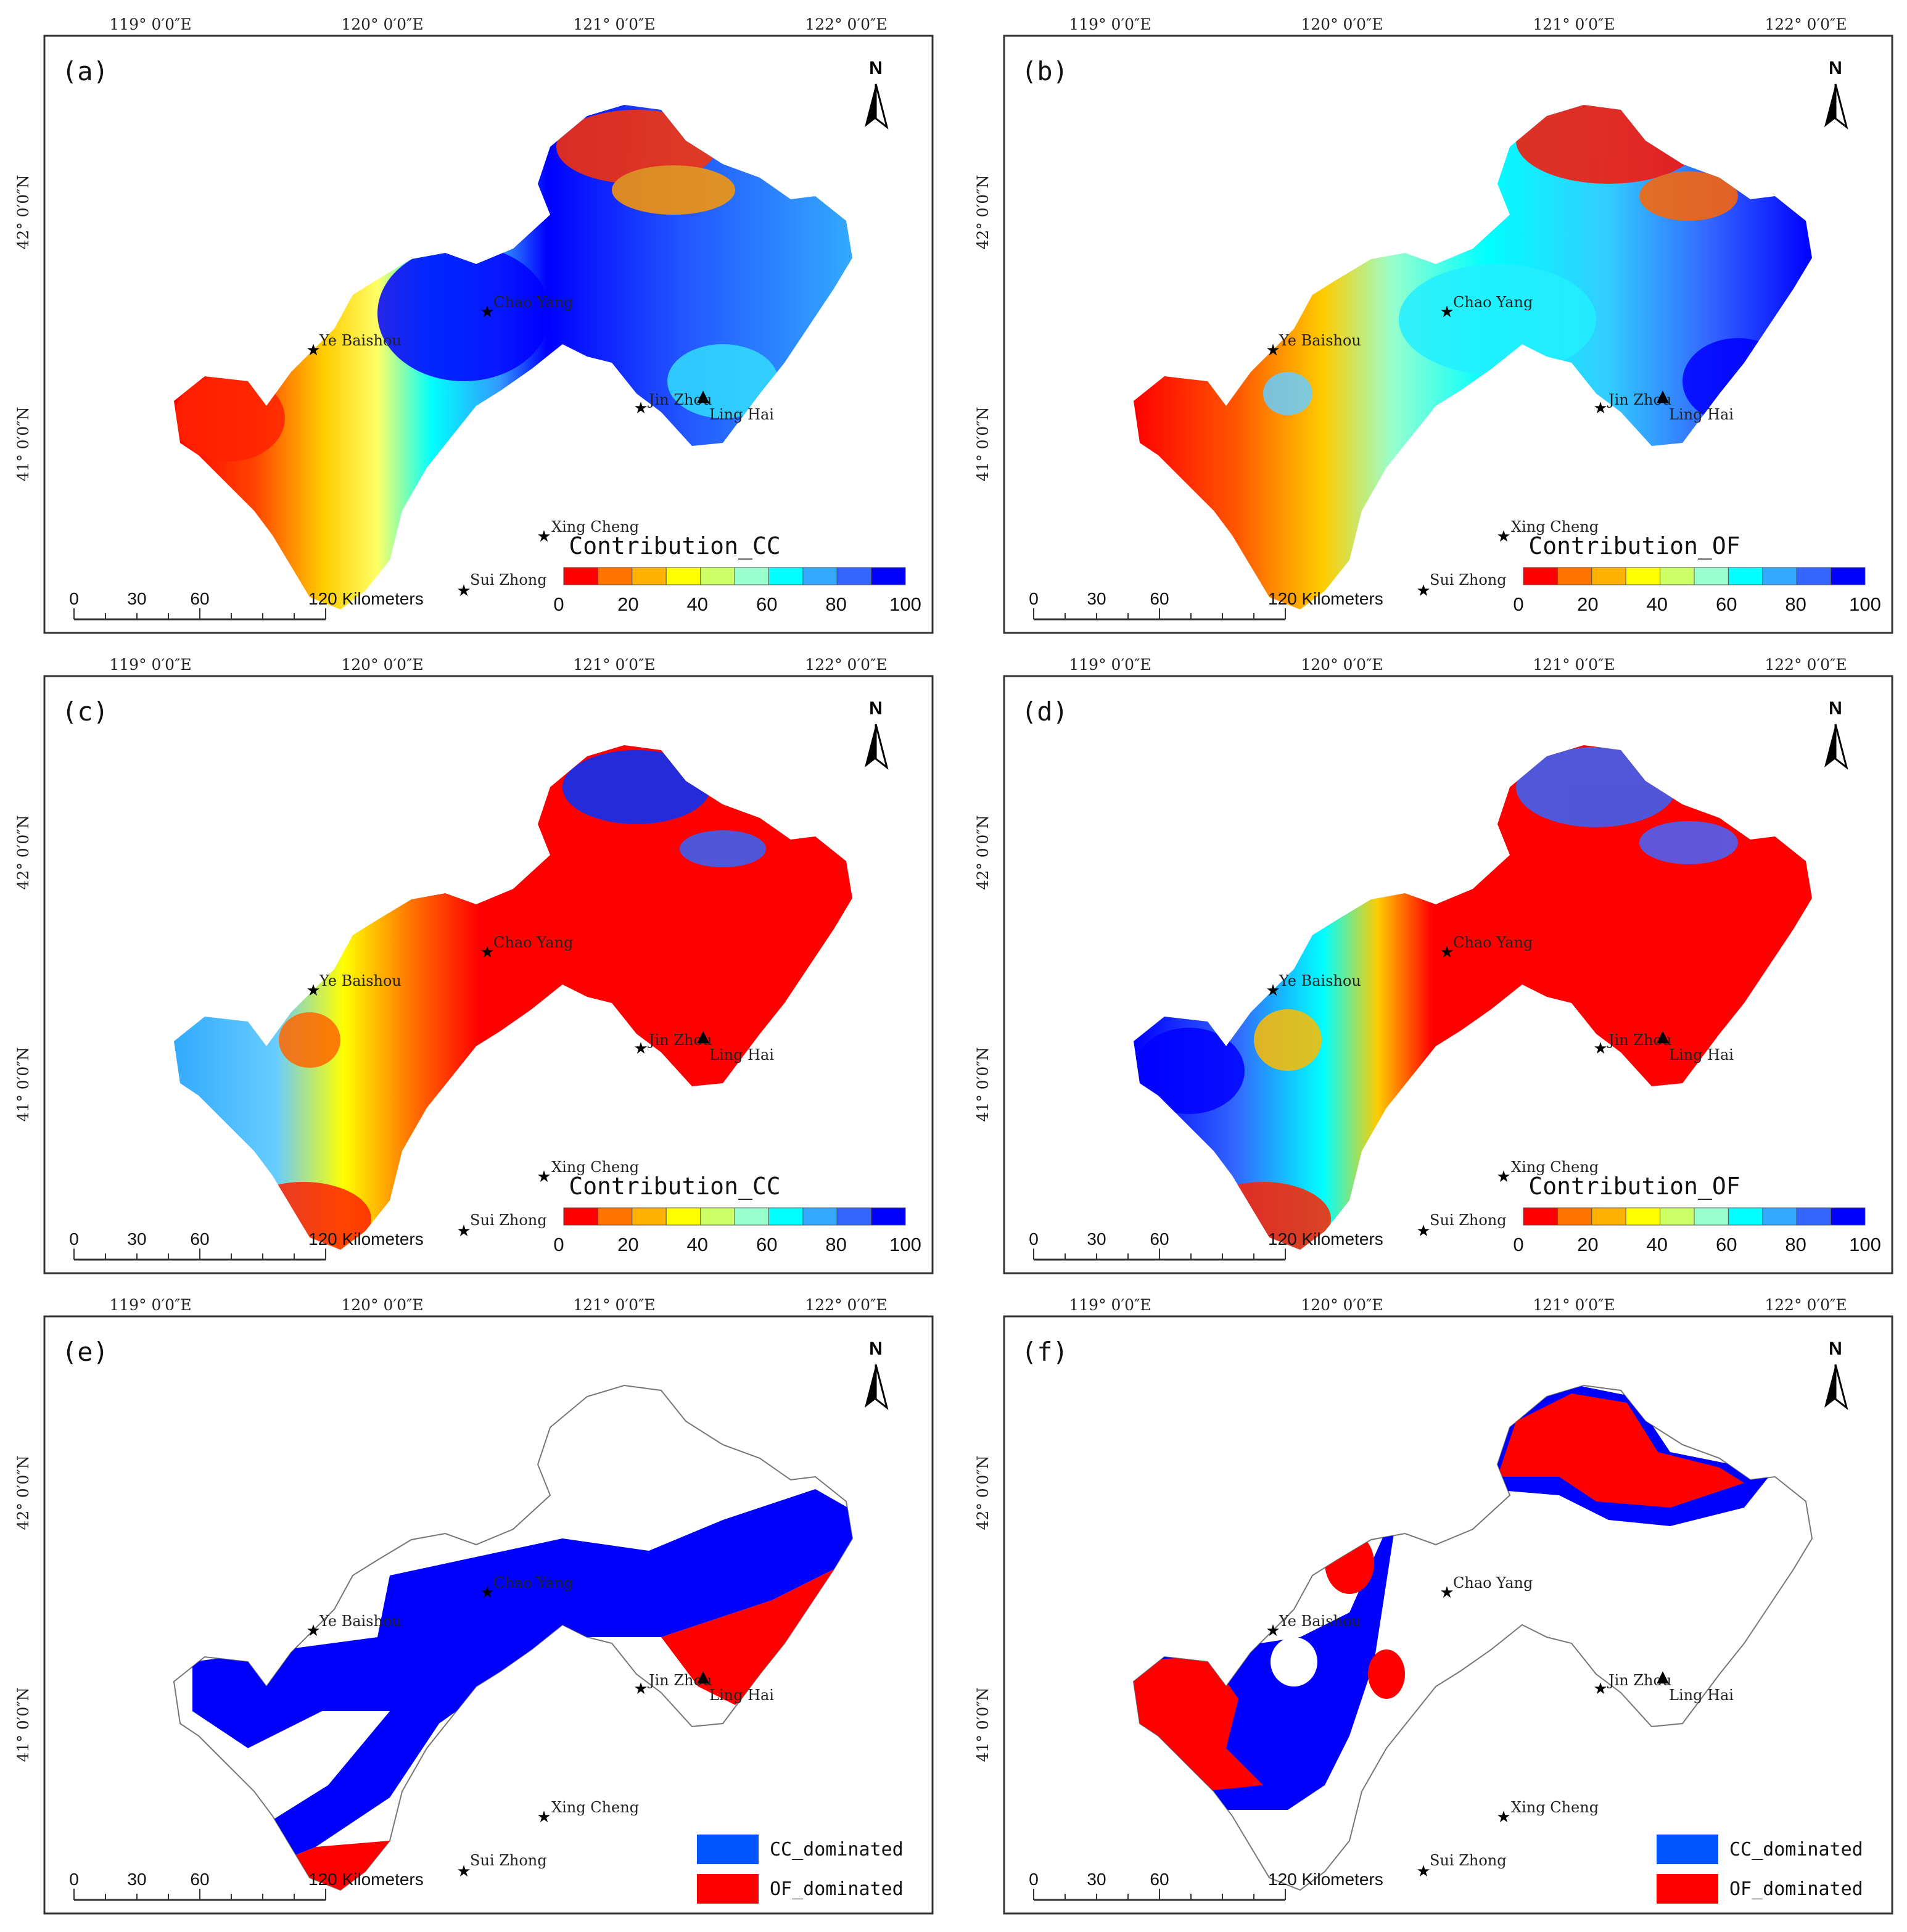 The height and width of the screenshot is (1932, 1907). I want to click on contribution-legend: Contribution_CC 0 20 40 60 80 100, so click(737, 1214).